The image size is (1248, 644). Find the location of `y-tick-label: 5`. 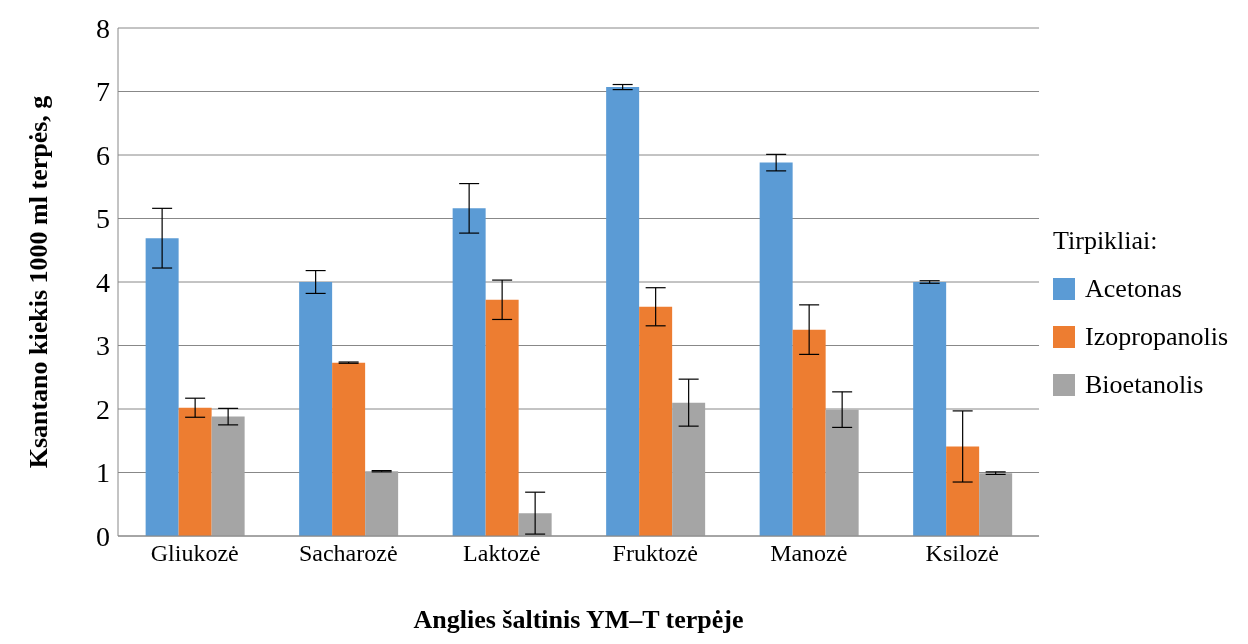

y-tick-label: 5 is located at coordinates (103, 219).